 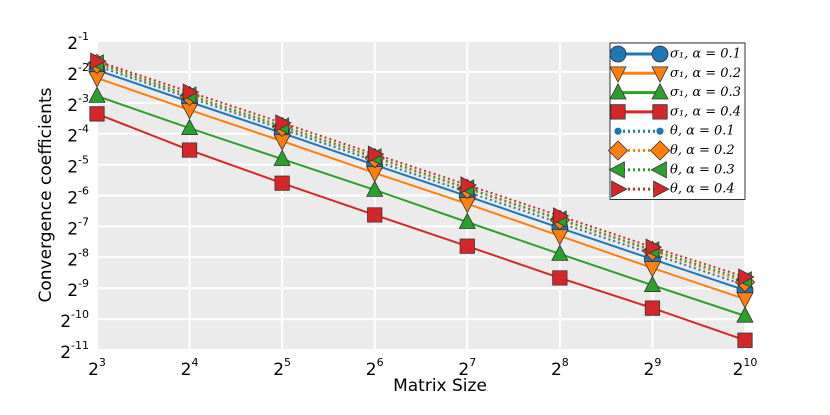 I want to click on y-tick-label: 2-2, so click(x=78, y=73).